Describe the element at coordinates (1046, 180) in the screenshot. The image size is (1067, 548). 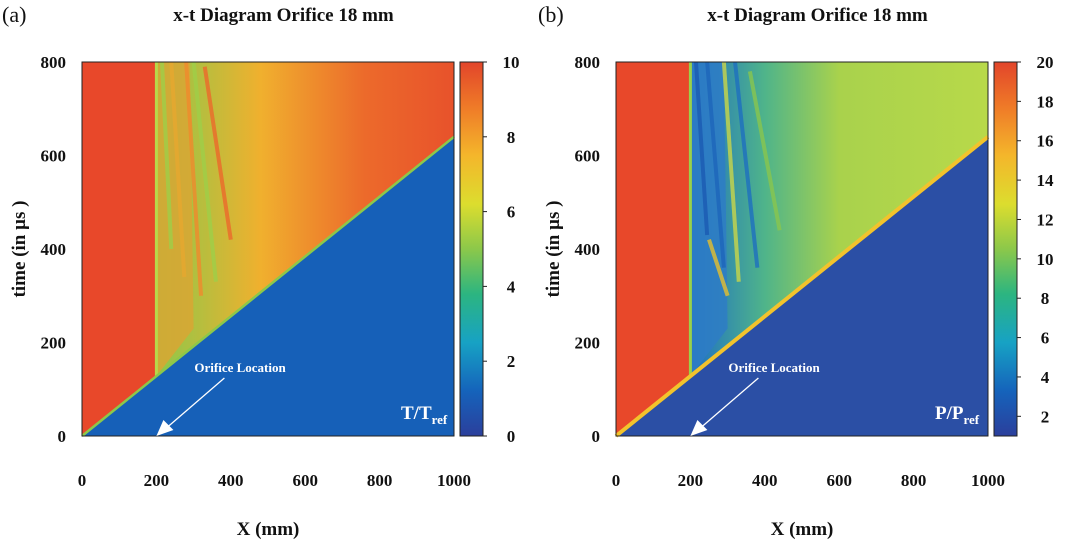
I see `colorbar-tick-label: 14` at that location.